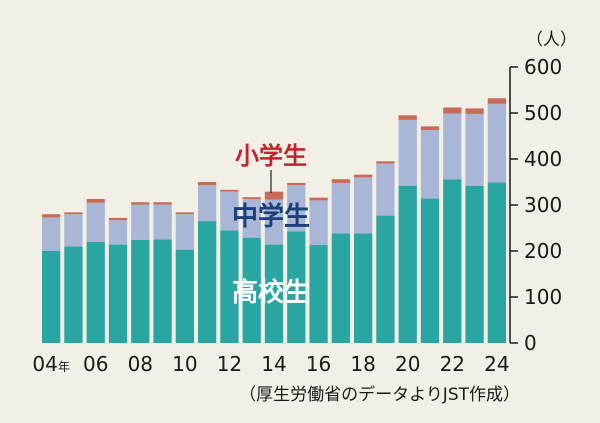  What do you see at coordinates (551, 40) in the screenshot?
I see `y-unit-label: （人）` at bounding box center [551, 40].